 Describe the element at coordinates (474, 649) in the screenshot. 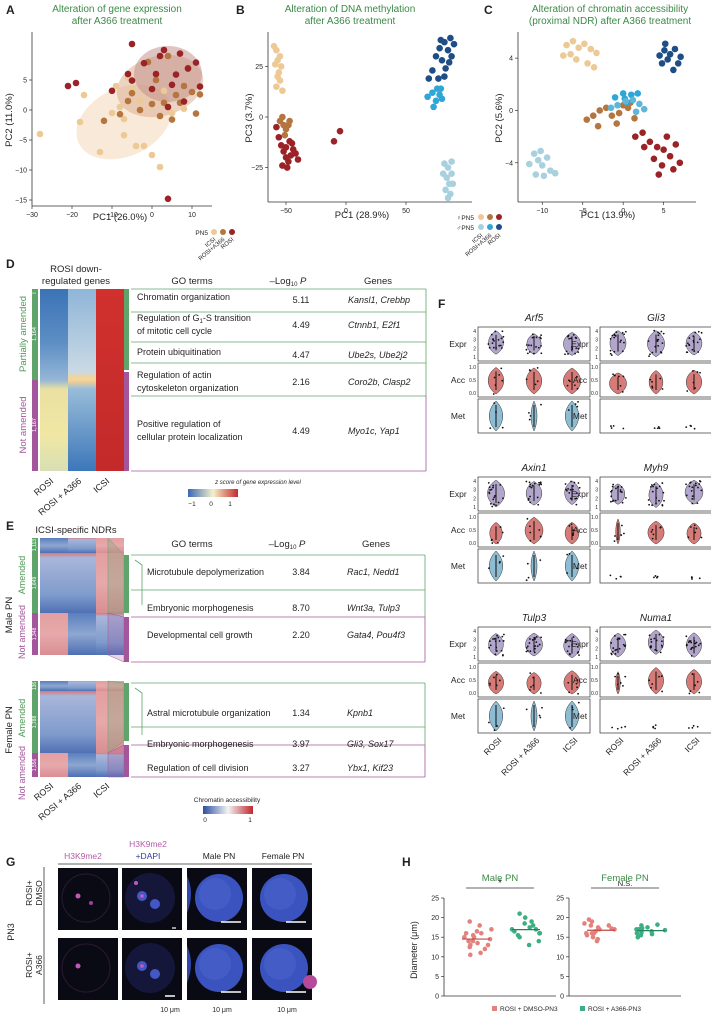

I see `violin-tick: 2` at that location.